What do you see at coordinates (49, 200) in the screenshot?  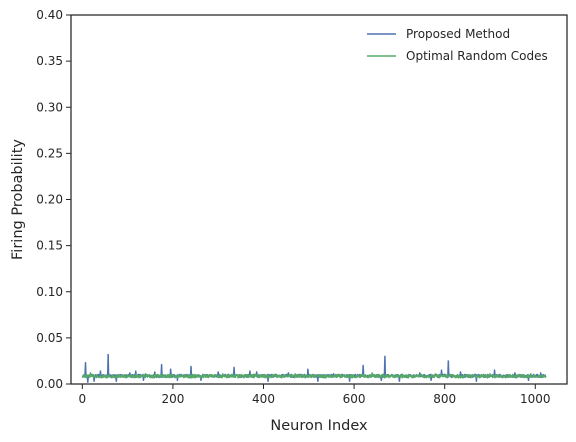 I see `y-tick-label: 0.20` at bounding box center [49, 200].